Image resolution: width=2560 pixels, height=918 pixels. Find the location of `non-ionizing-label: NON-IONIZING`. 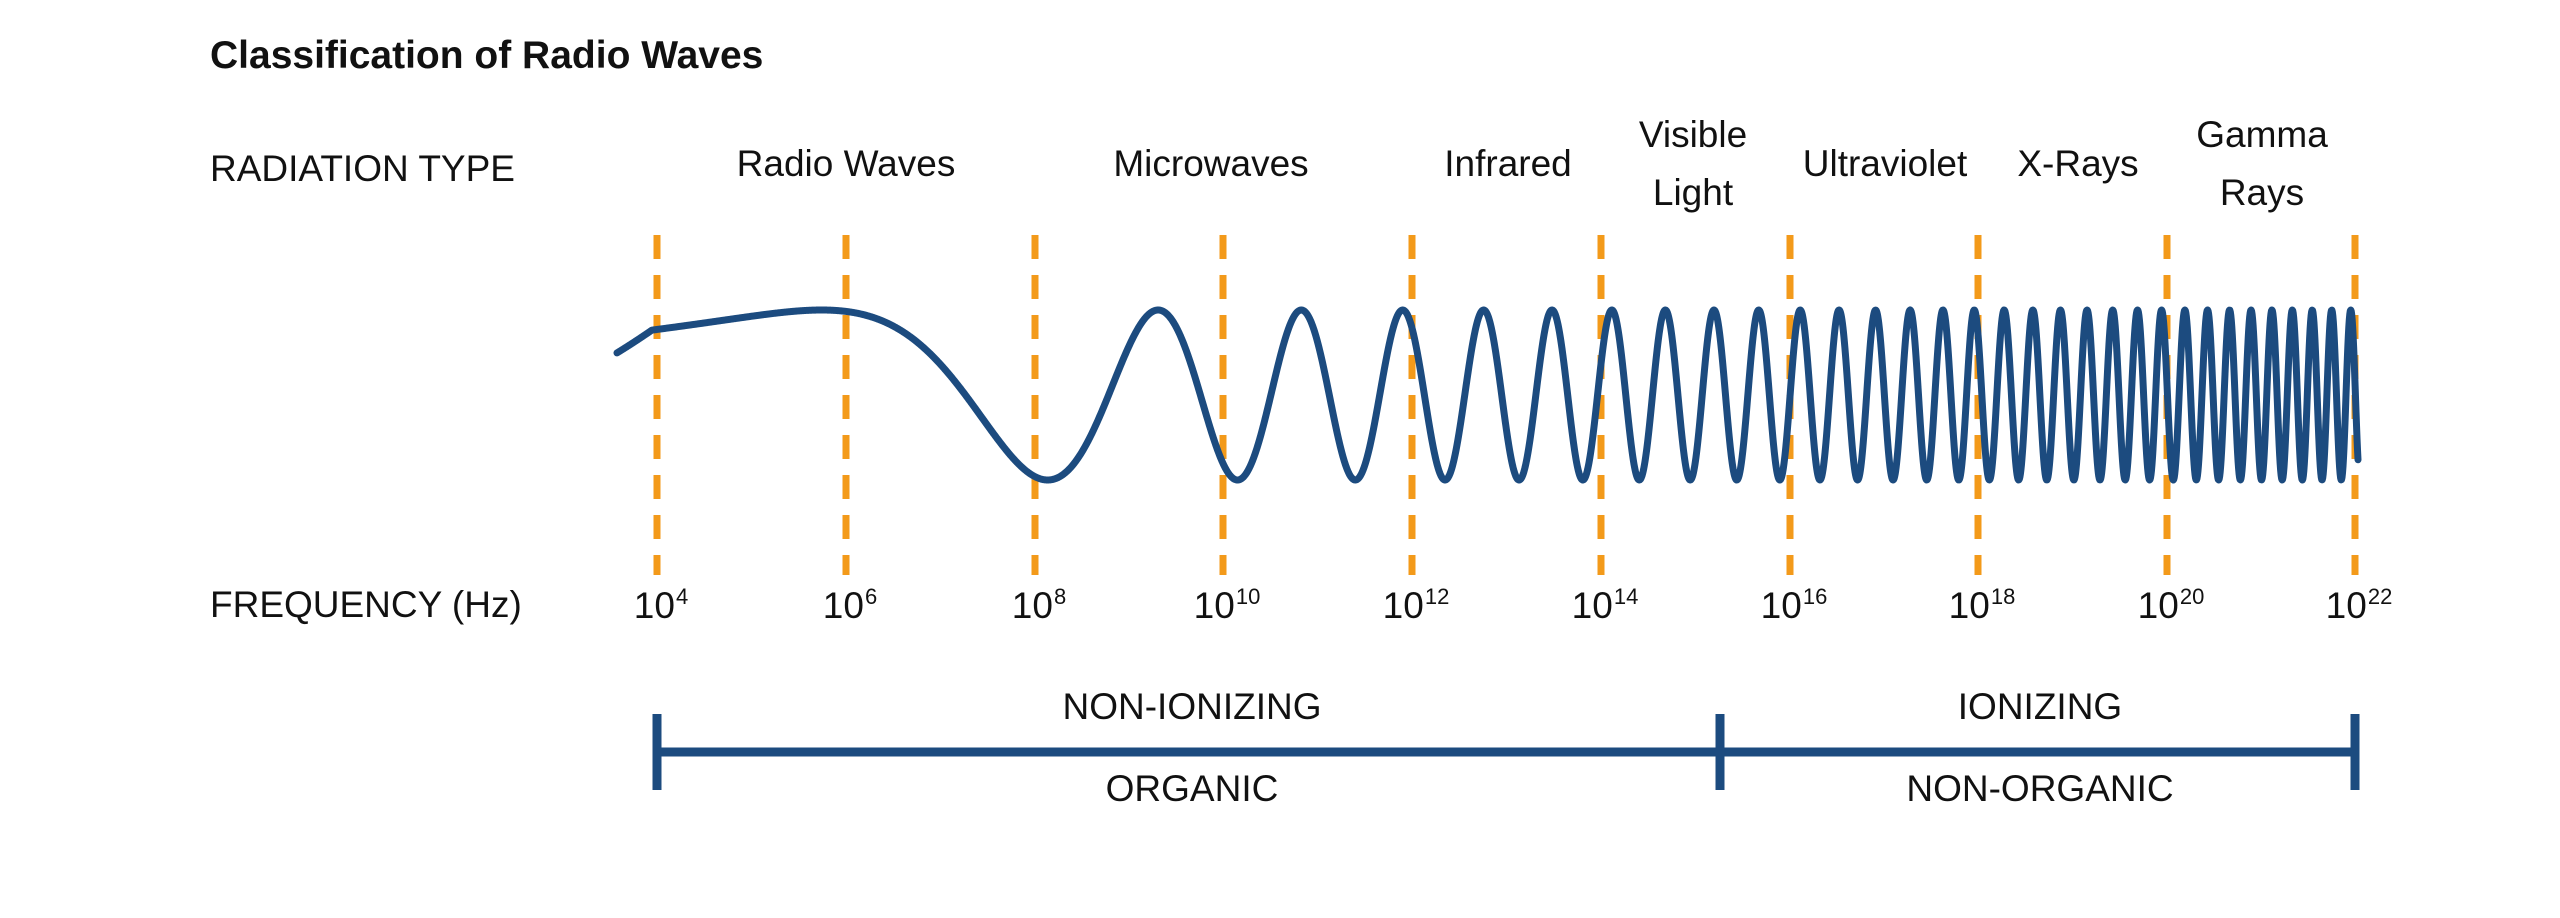

non-ionizing-label: NON-IONIZING is located at coordinates (1192, 706).